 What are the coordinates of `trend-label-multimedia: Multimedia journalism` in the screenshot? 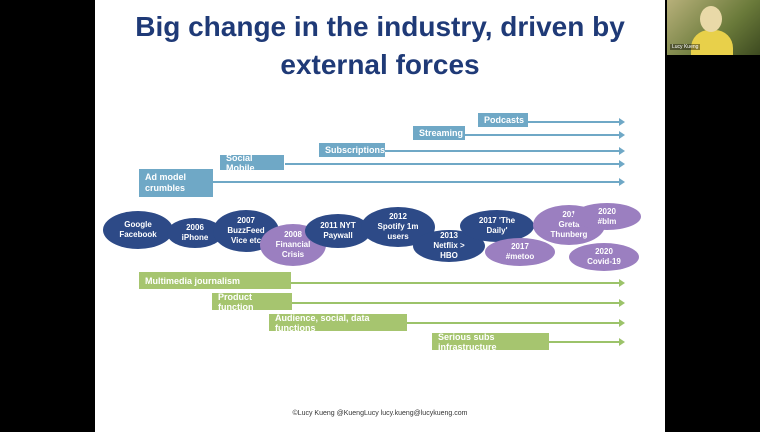 It's located at (215, 280).